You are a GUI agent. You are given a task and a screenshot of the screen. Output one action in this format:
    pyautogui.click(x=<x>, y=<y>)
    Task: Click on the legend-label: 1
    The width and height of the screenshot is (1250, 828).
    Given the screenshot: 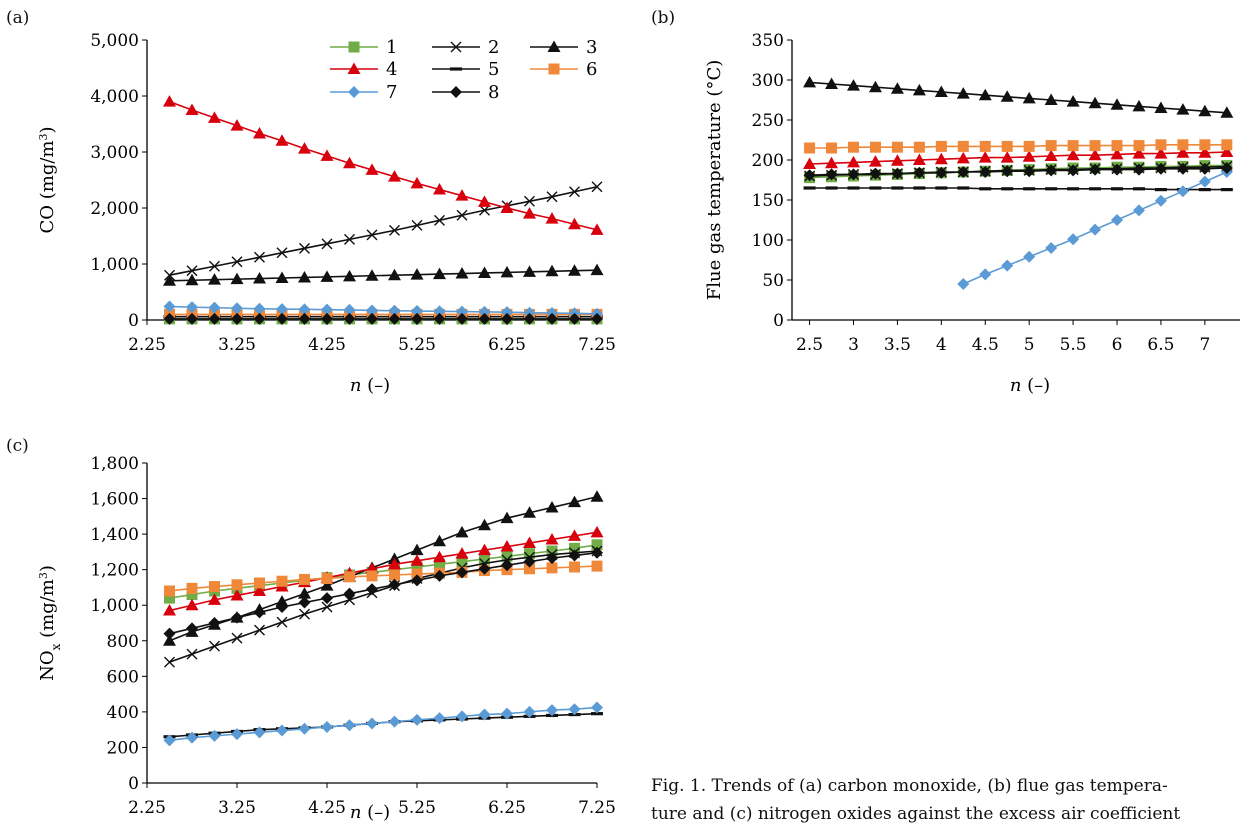 What is the action you would take?
    pyautogui.click(x=391, y=47)
    